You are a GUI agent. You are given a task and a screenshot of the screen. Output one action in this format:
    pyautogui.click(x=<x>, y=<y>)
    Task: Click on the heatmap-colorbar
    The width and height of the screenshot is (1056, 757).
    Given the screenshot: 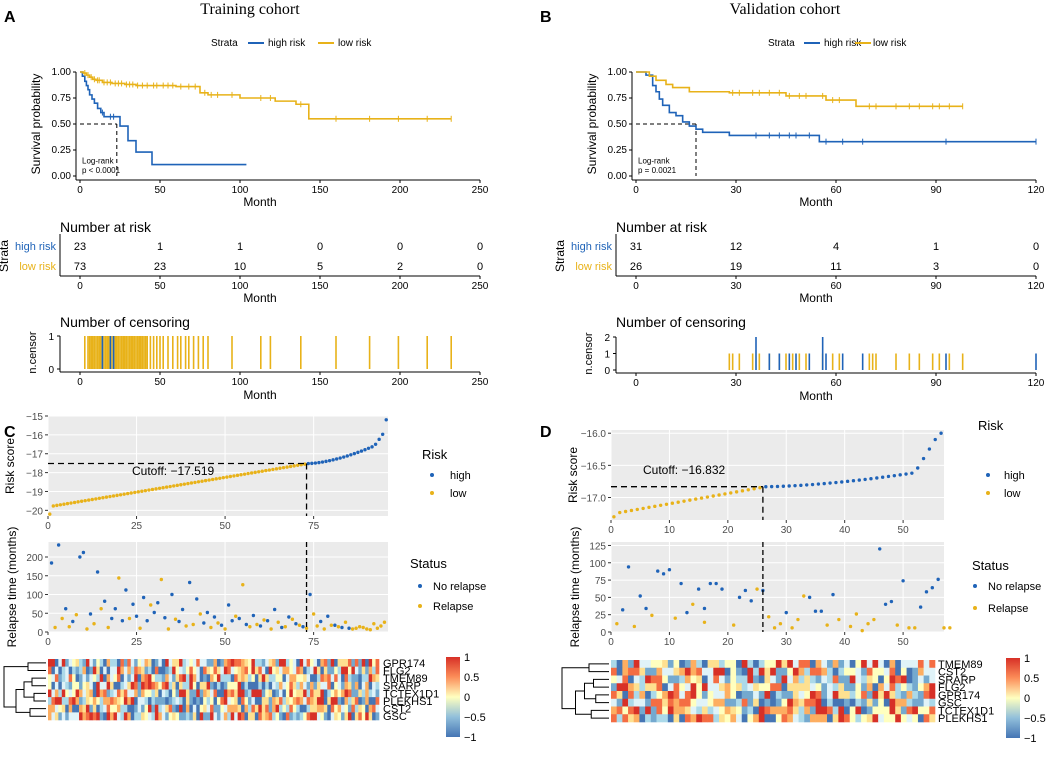 What is the action you would take?
    pyautogui.click(x=1013, y=698)
    